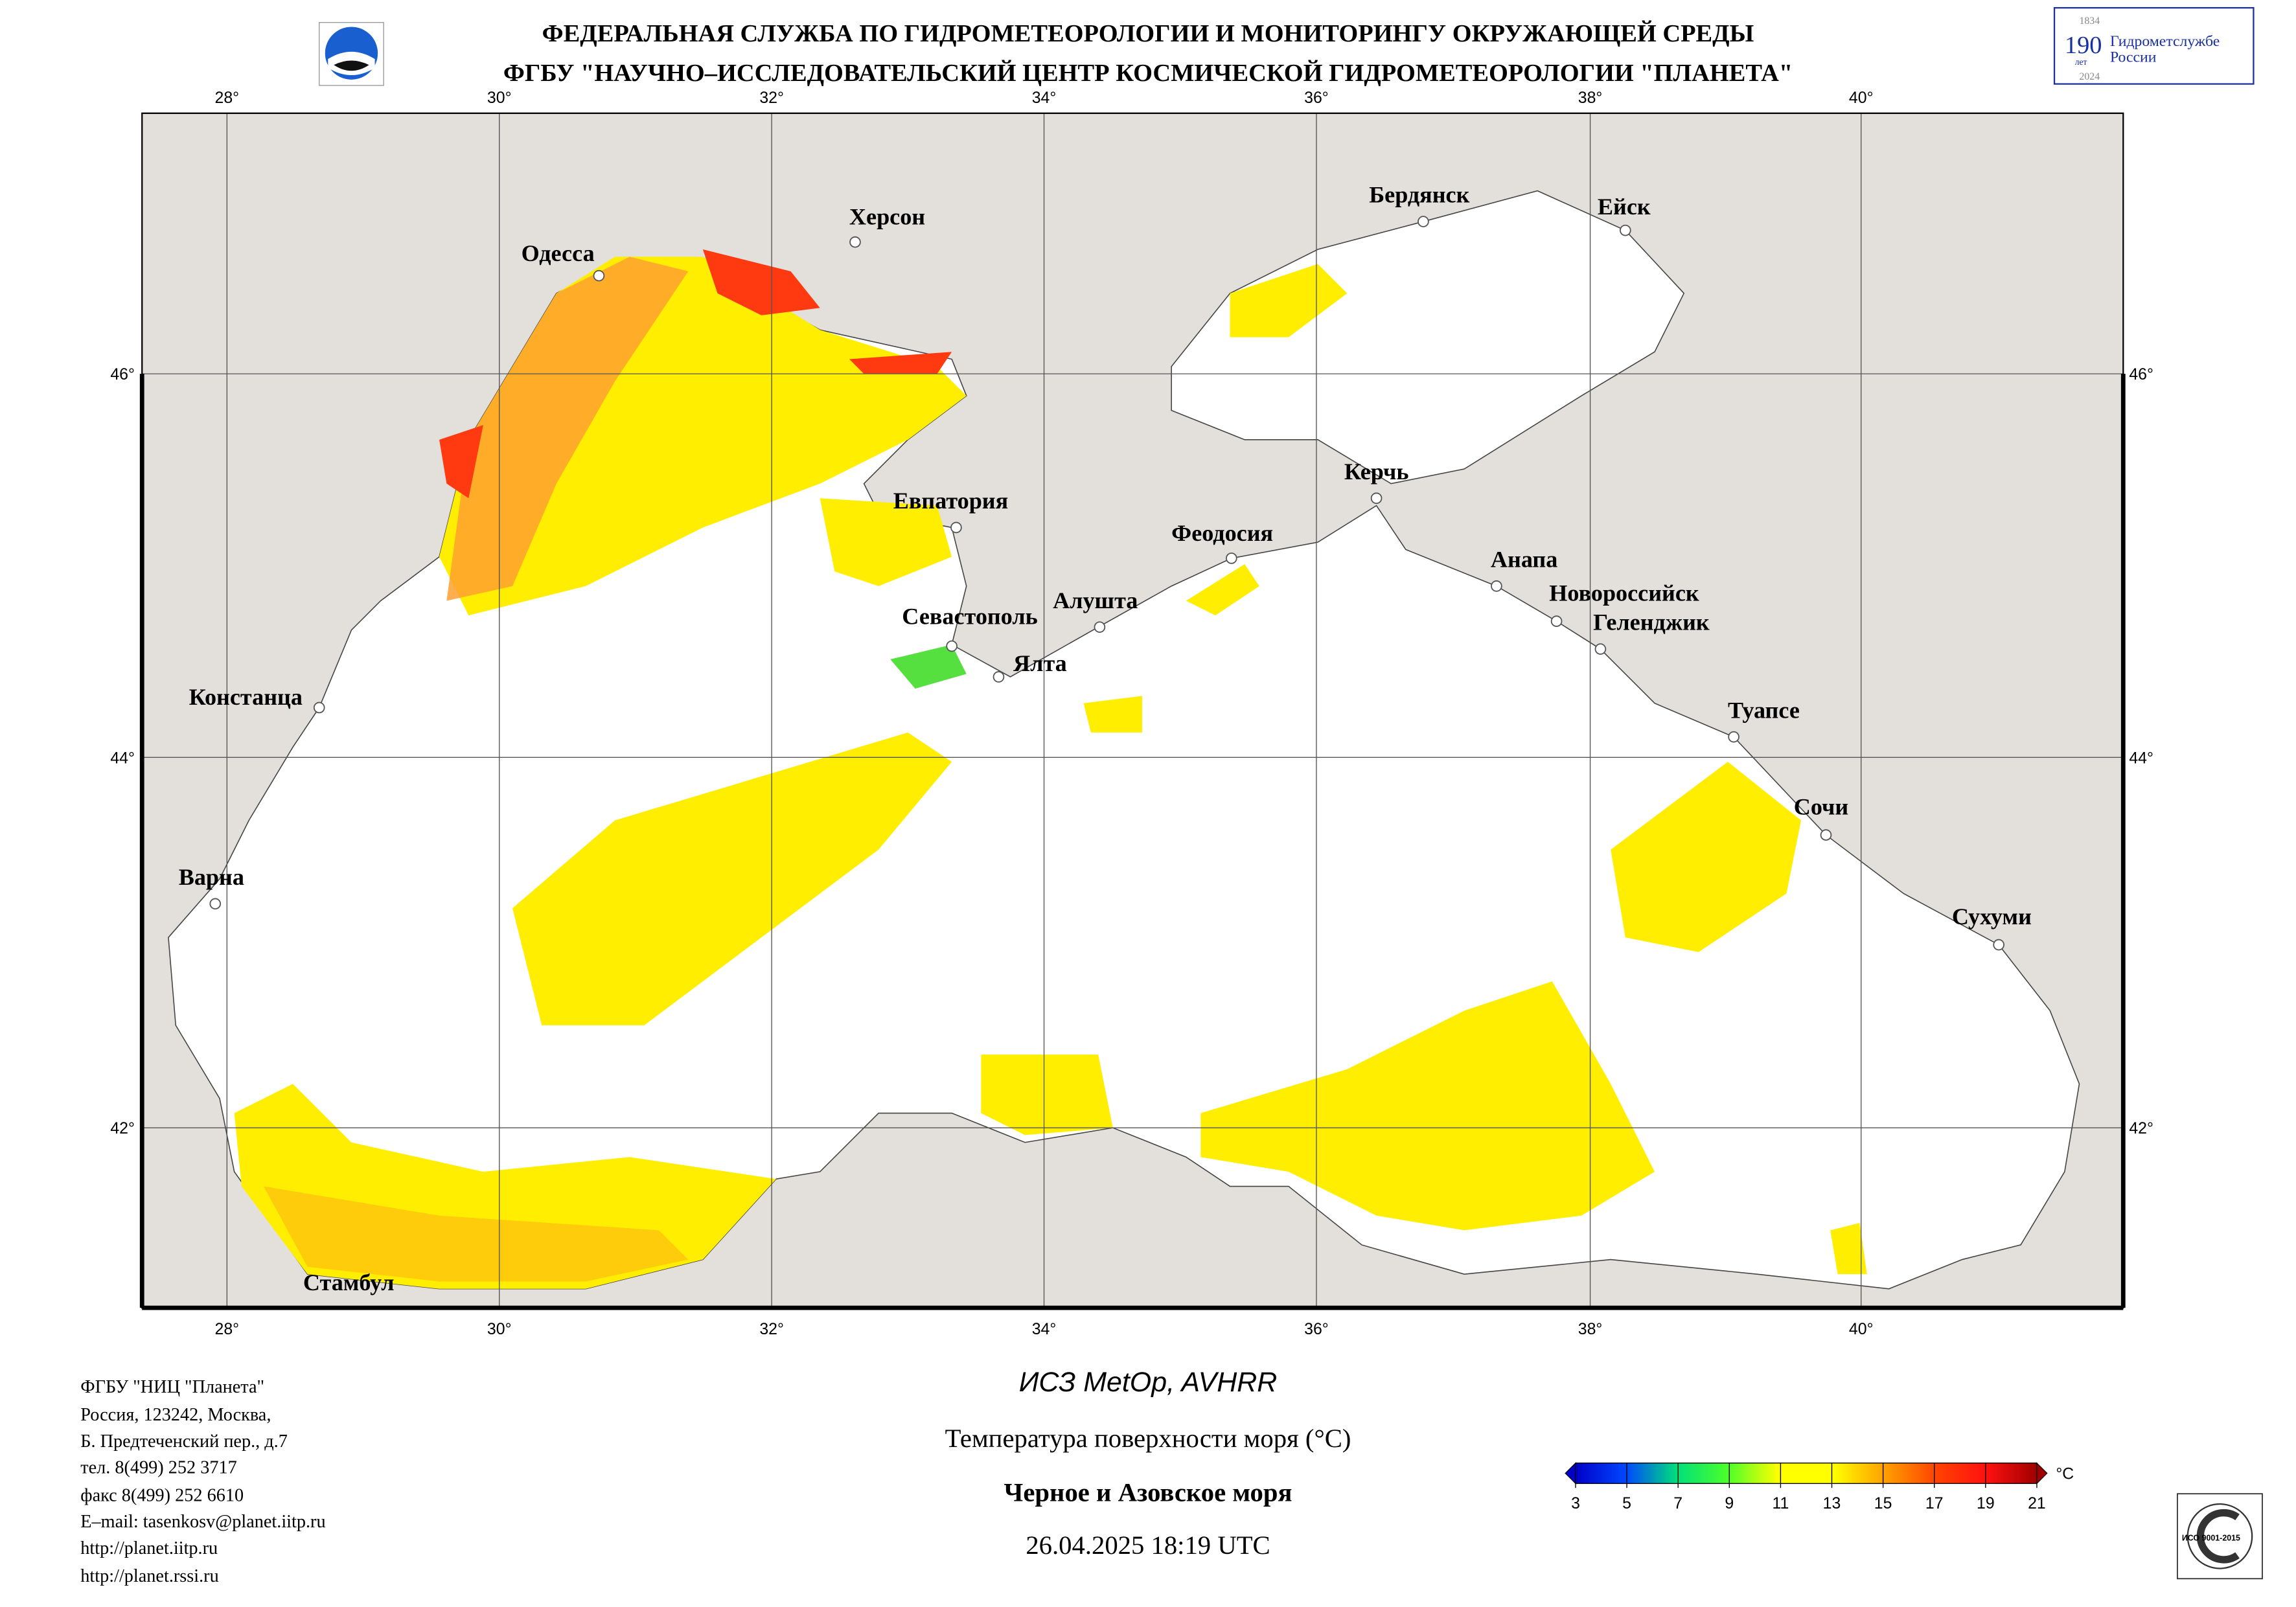 Image resolution: width=2296 pixels, height=1607 pixels. I want to click on satellite-label: ИСЗ MetOp, AVHRR, so click(1148, 1382).